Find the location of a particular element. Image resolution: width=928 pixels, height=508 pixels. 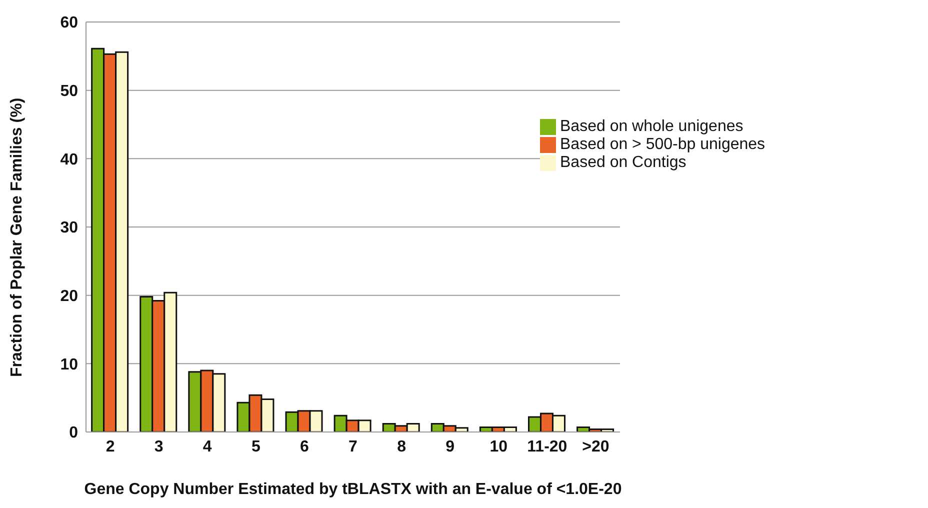

x-tick-label: 4 is located at coordinates (207, 447).